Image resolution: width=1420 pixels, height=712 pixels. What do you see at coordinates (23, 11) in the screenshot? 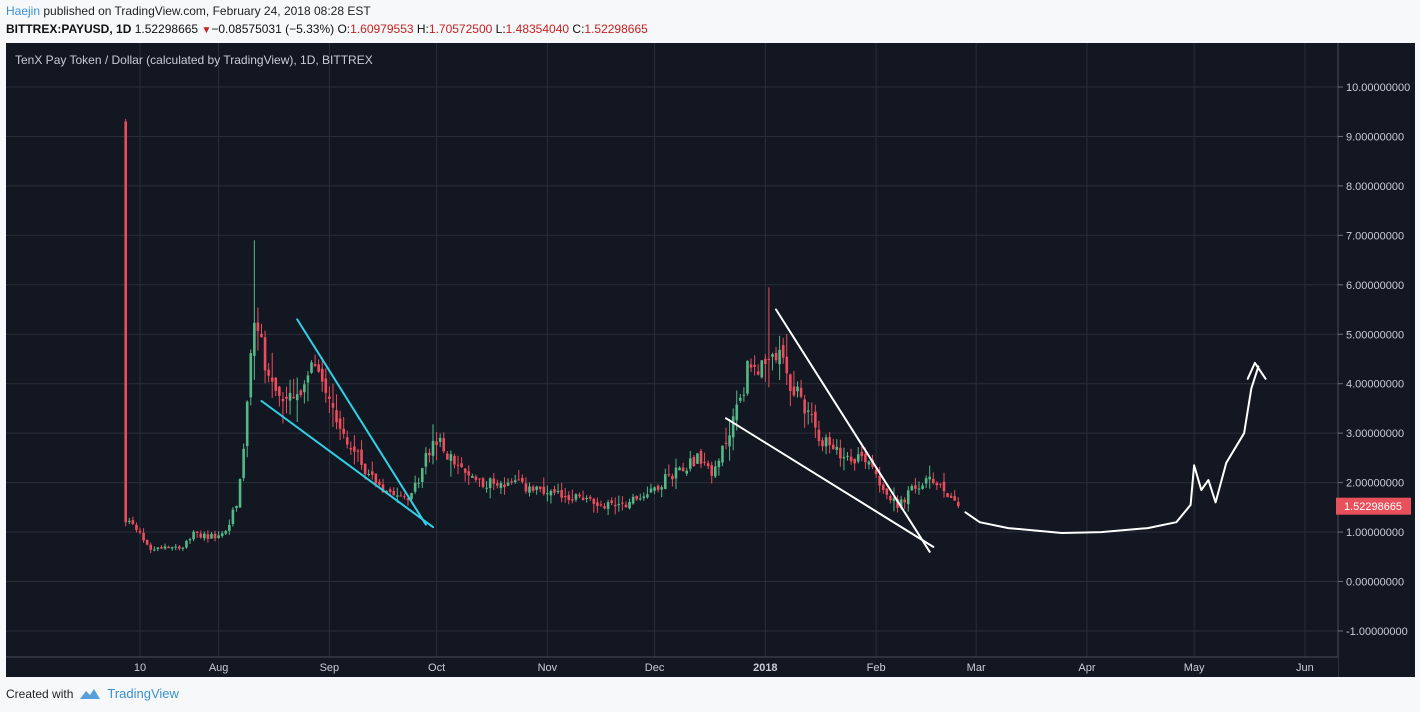
I see `author-link: Haejin` at bounding box center [23, 11].